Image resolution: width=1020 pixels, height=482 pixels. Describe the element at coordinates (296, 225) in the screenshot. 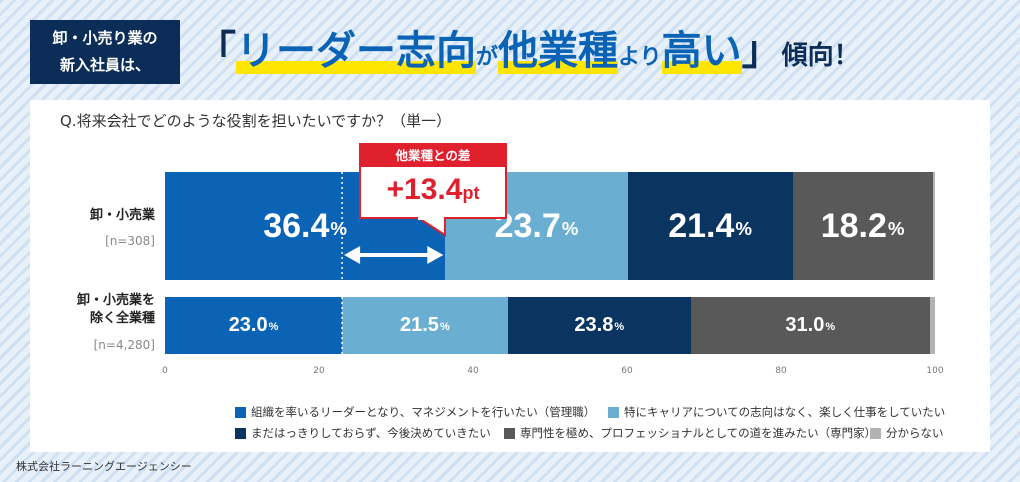

I see `segment-value-label: 36.4` at that location.